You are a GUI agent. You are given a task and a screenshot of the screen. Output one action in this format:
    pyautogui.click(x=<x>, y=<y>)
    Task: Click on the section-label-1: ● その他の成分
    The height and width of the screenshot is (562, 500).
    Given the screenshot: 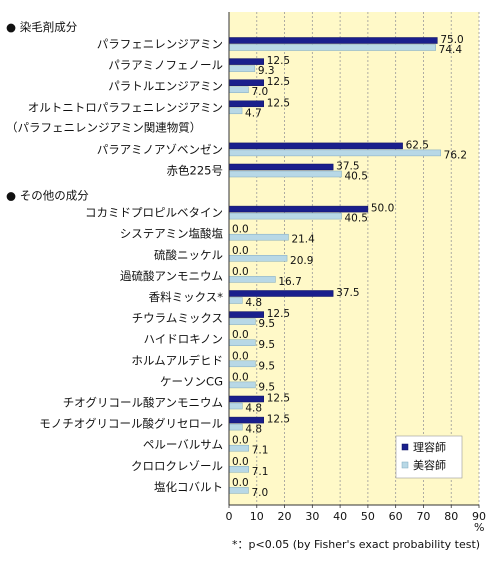 What is the action you would take?
    pyautogui.click(x=47, y=196)
    